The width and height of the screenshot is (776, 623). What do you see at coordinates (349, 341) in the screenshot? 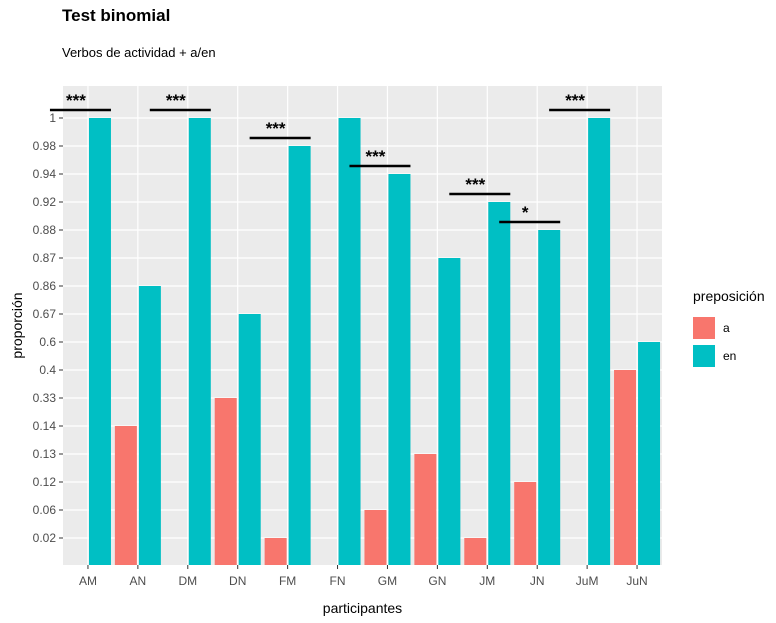
I see `bar-en-FN` at bounding box center [349, 341].